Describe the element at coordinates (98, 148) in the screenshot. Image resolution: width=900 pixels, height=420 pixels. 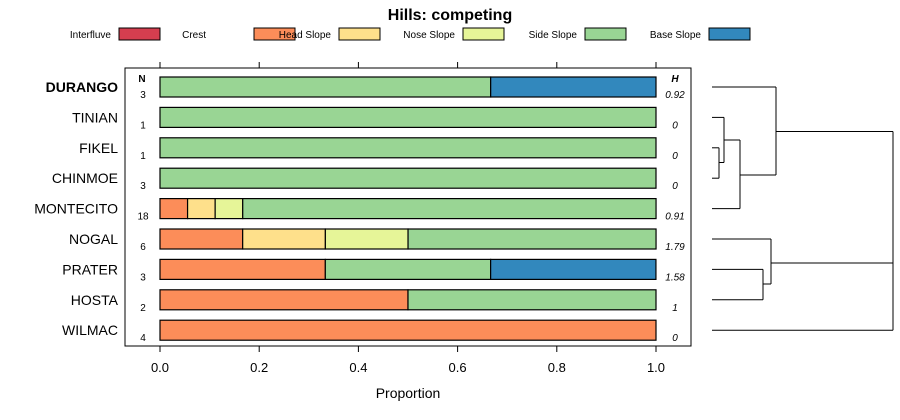
I see `row-label-fikel: FIKEL` at that location.